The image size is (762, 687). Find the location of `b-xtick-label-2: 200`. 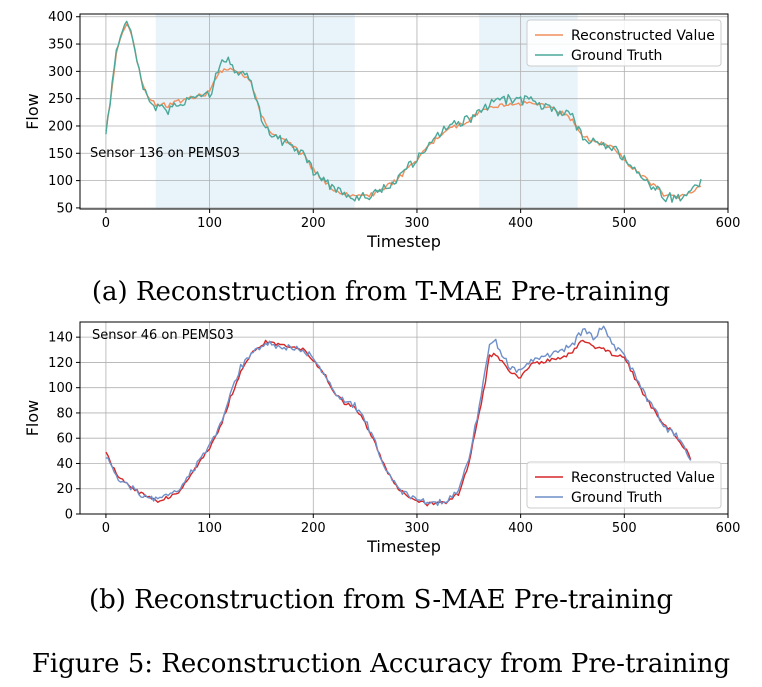

b-xtick-label-2: 200 is located at coordinates (313, 528).